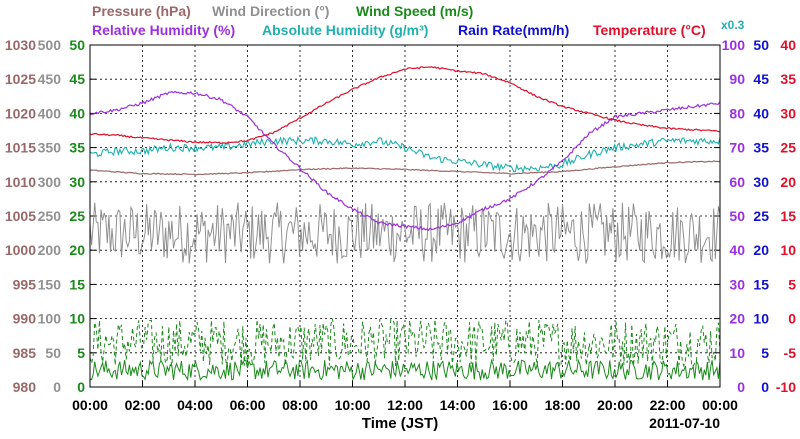 The width and height of the screenshot is (800, 439). Describe the element at coordinates (733, 25) in the screenshot. I see `legend-ah-factor: x0.3` at that location.